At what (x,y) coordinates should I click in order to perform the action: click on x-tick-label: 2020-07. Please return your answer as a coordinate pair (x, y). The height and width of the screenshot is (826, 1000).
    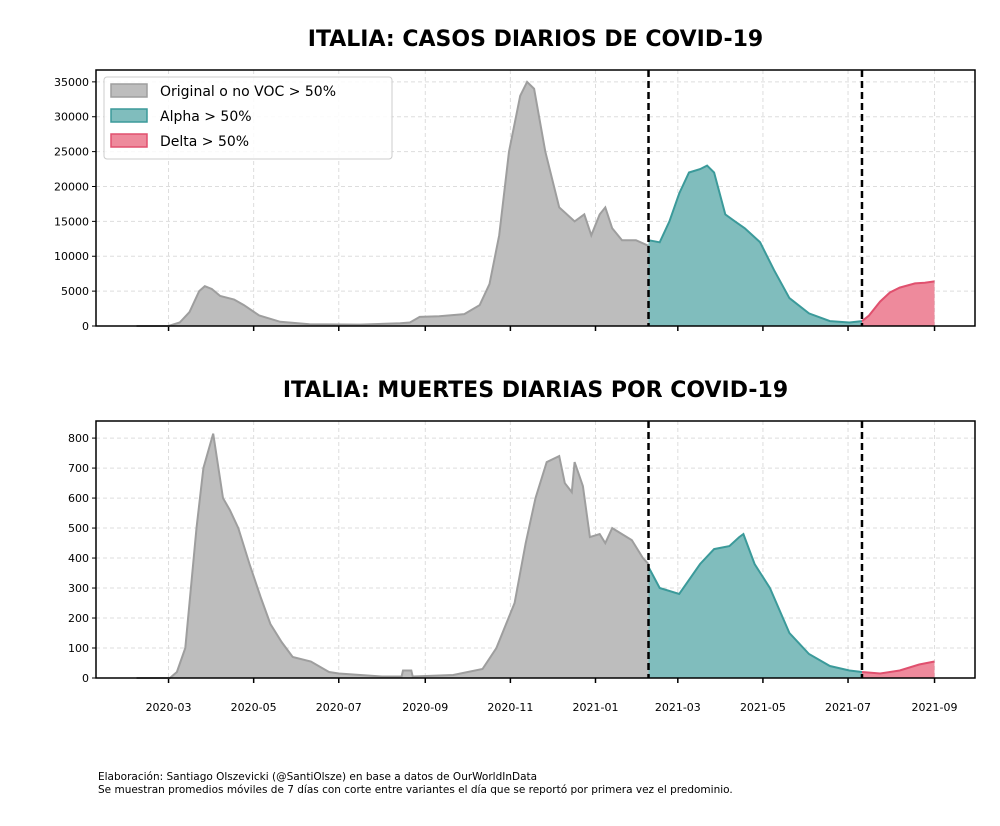
    Looking at the image, I should click on (339, 707).